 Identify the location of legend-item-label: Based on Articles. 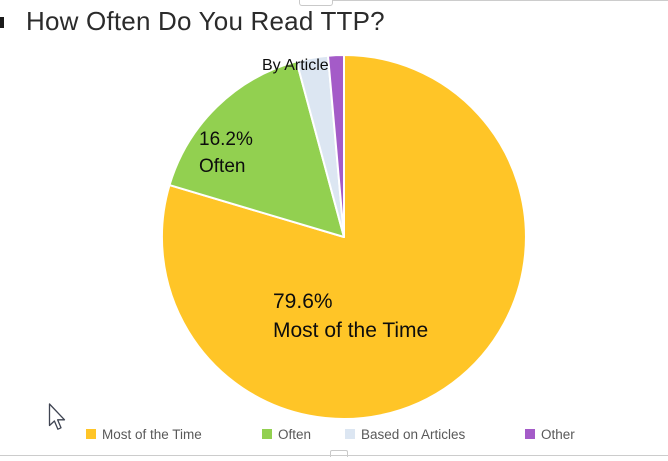
(413, 434).